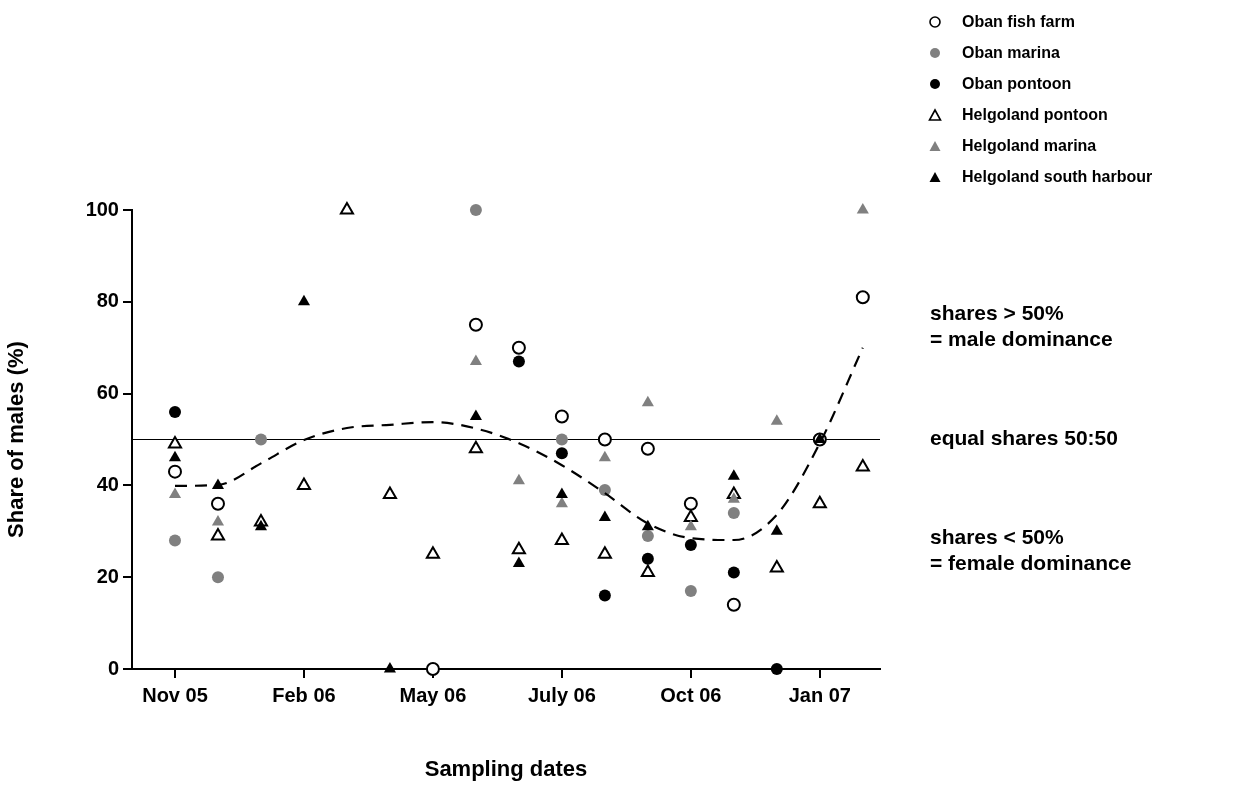  I want to click on legend-label: Helgoland south harbour, so click(1057, 176).